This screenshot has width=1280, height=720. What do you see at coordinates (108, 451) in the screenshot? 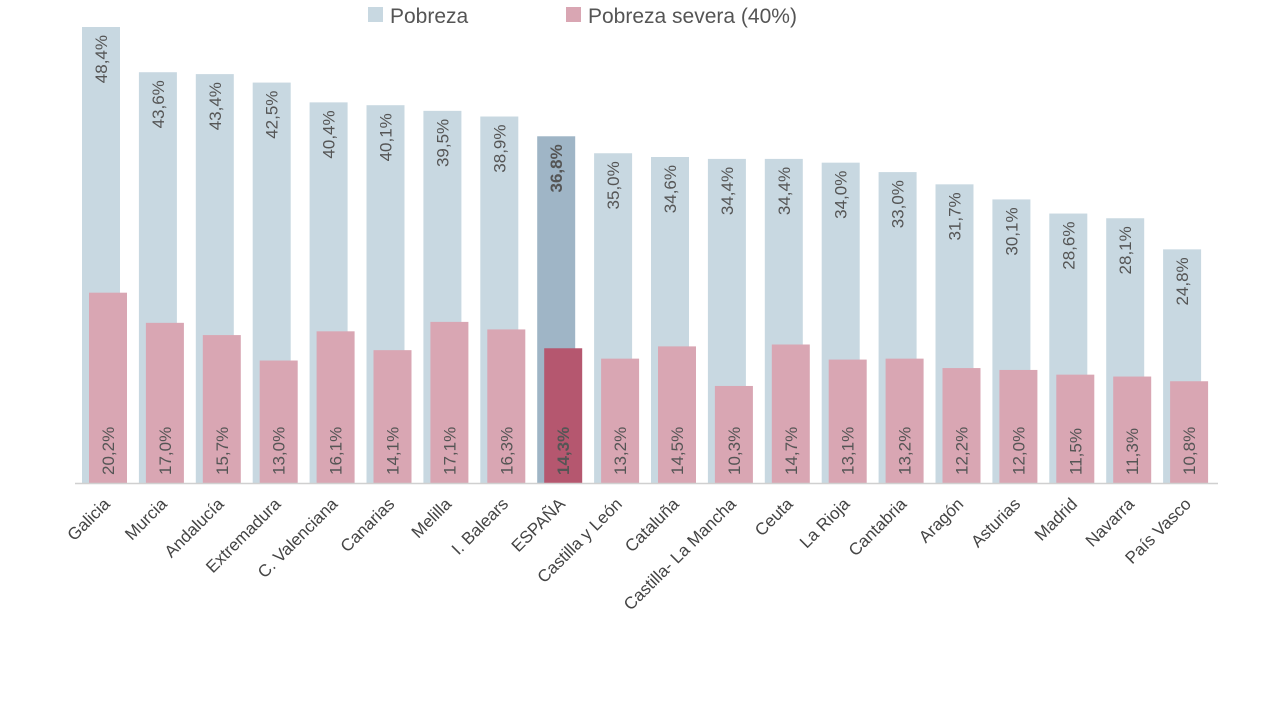
I see `data-label-pobreza-severa-galicia: 20,2%` at bounding box center [108, 451].